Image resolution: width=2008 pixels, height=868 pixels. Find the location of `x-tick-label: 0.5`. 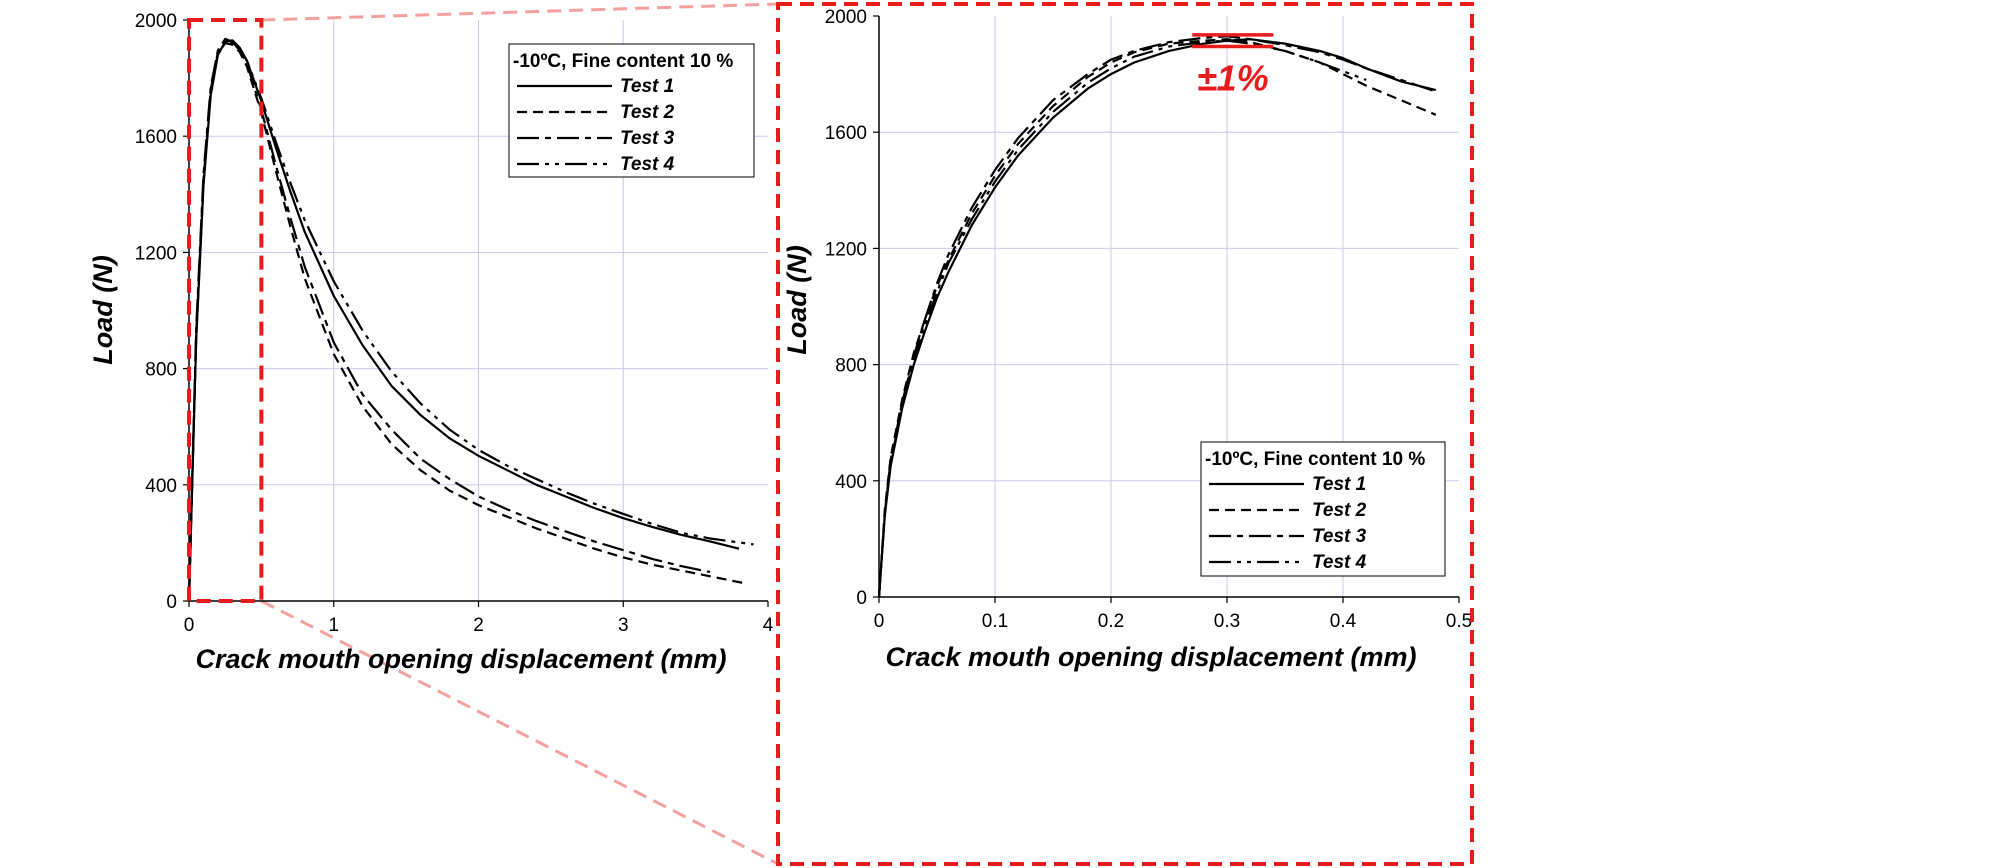

x-tick-label: 0.5 is located at coordinates (1459, 621).